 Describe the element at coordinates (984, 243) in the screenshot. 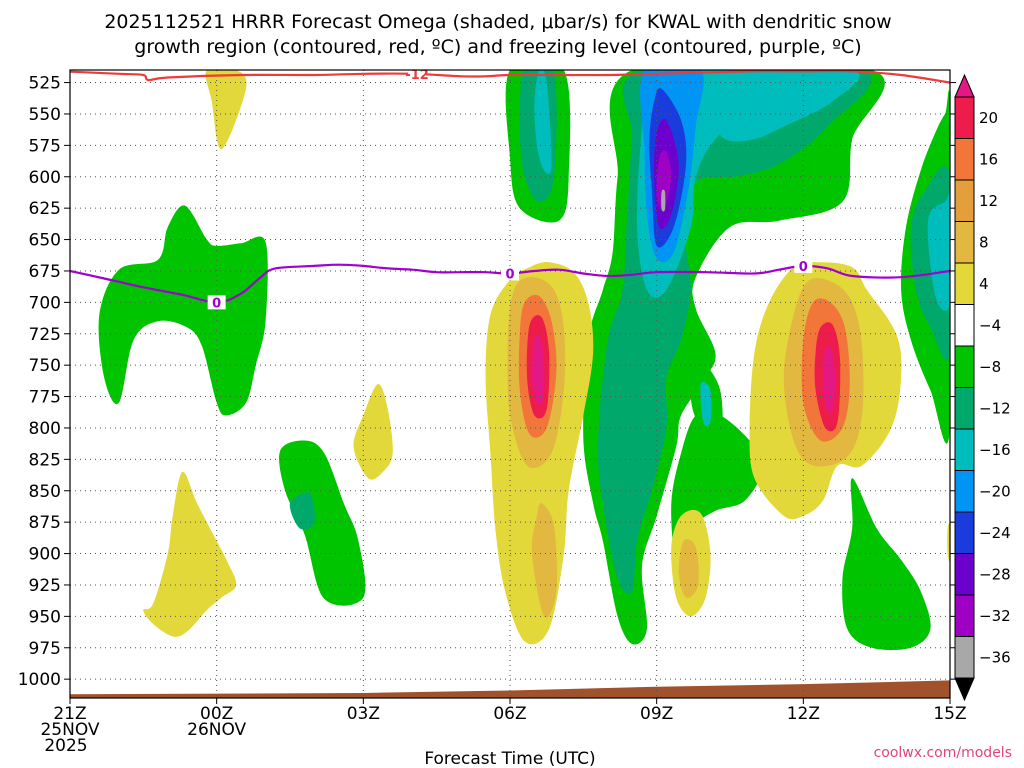

I see `colorbar-label: 8` at that location.